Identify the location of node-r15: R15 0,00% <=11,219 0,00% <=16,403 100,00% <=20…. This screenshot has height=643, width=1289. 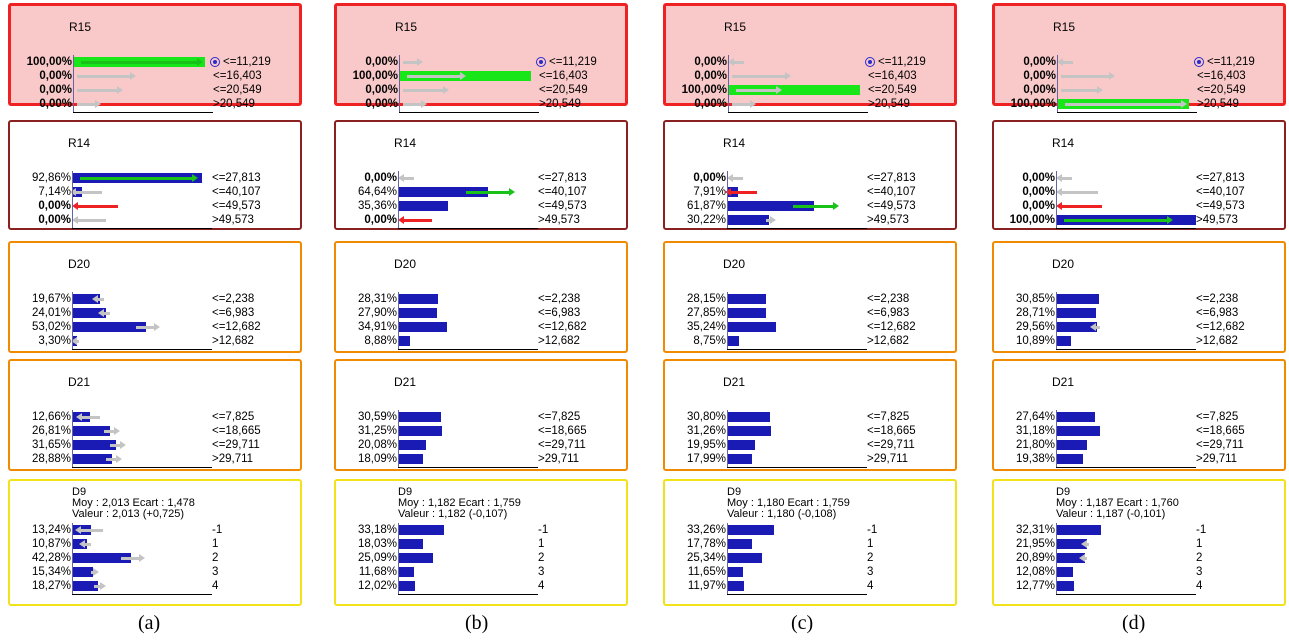
(810, 58).